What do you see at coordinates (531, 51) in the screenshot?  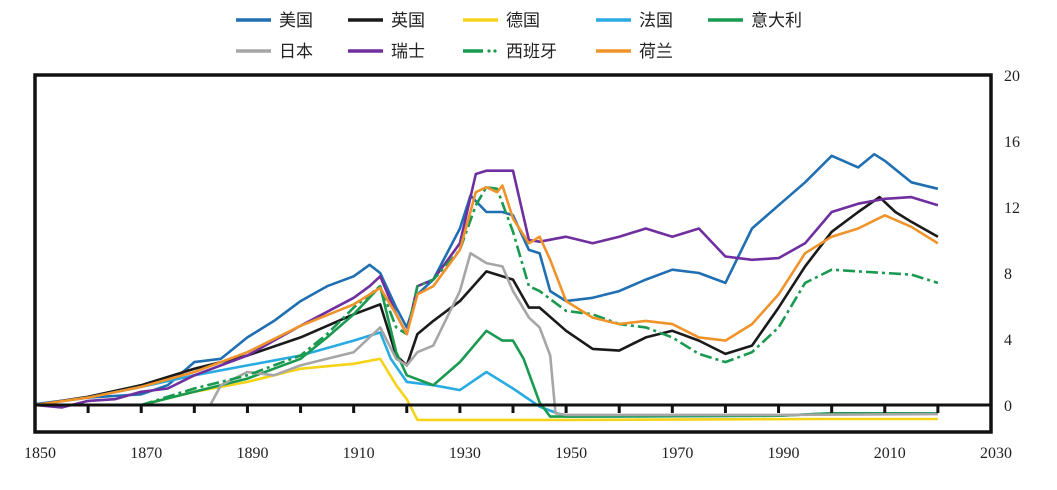 I see `legend-label: 西班牙` at bounding box center [531, 51].